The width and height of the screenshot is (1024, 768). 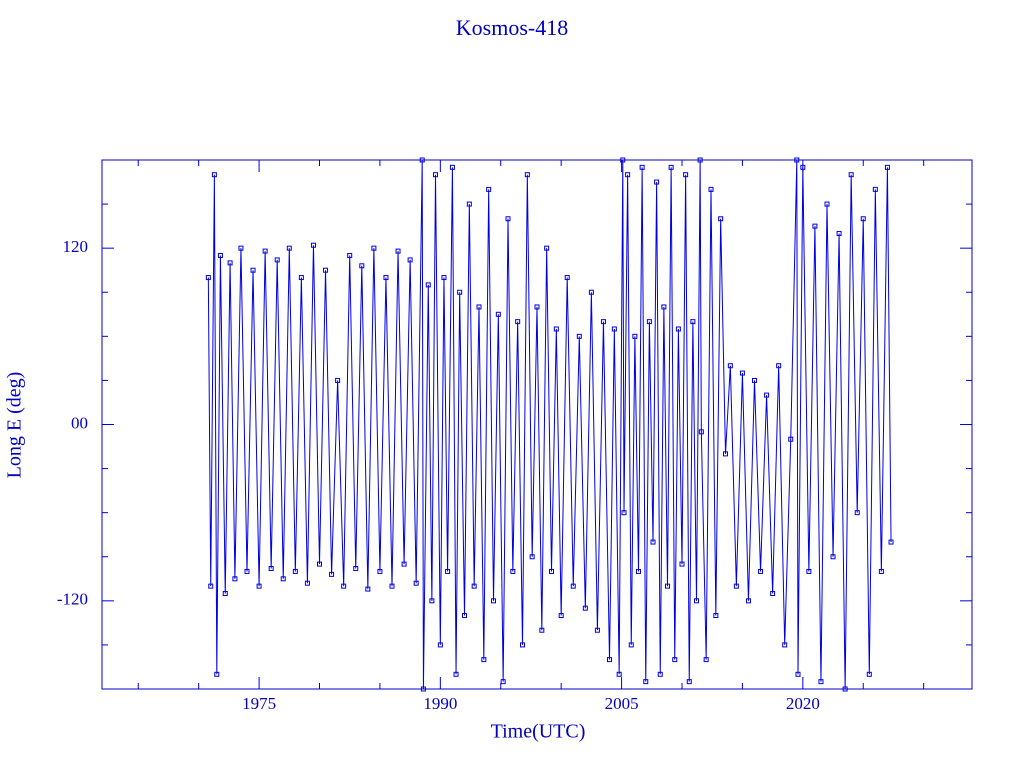 What do you see at coordinates (440, 703) in the screenshot?
I see `x-tick-label: 1990` at bounding box center [440, 703].